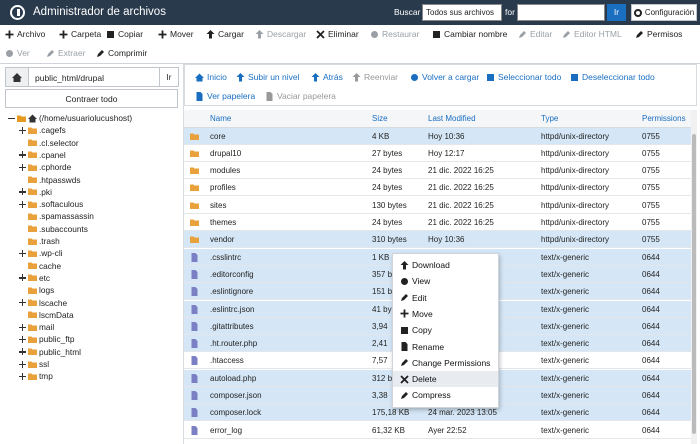  I want to click on cell-size: 61,32 KB, so click(388, 430).